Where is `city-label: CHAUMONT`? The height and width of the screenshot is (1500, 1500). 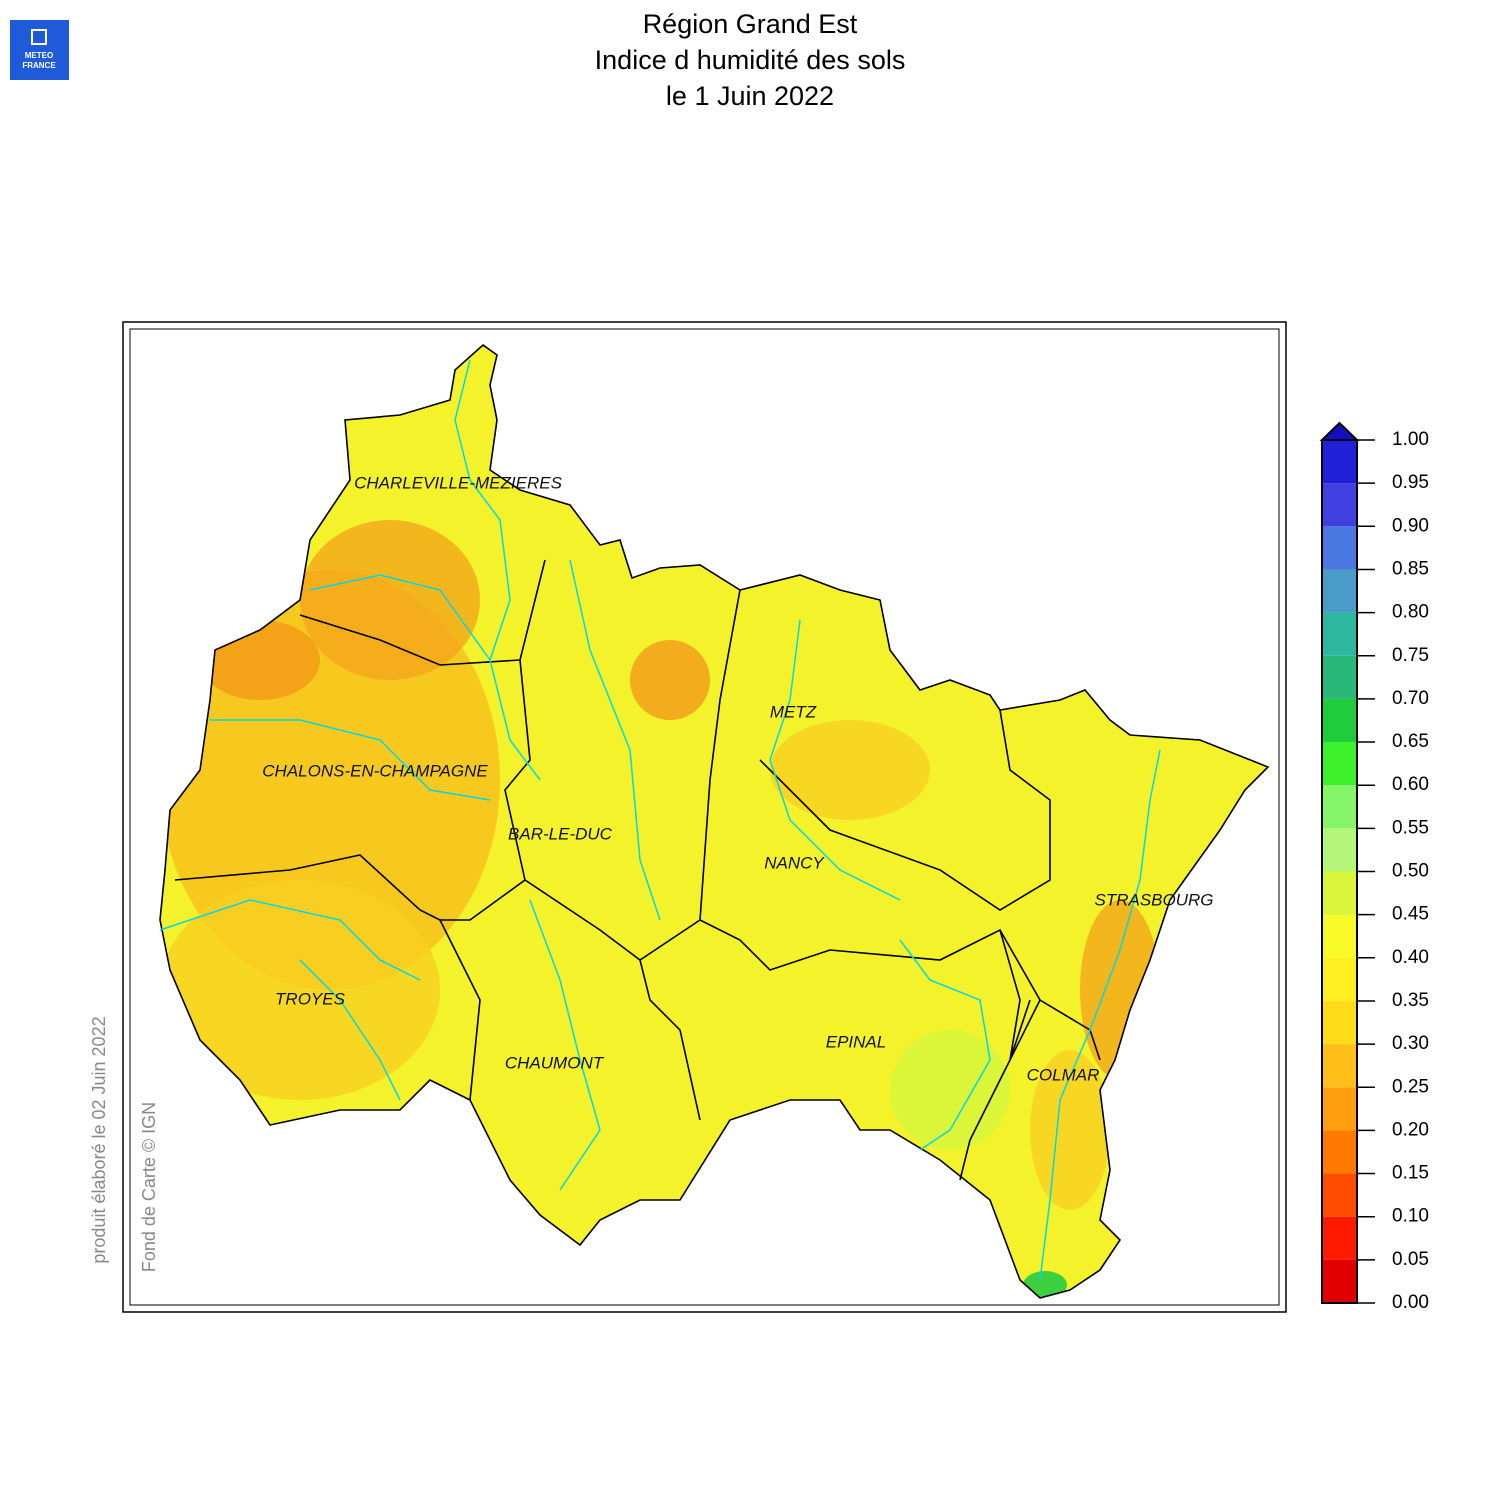
city-label: CHAUMONT is located at coordinates (555, 1062).